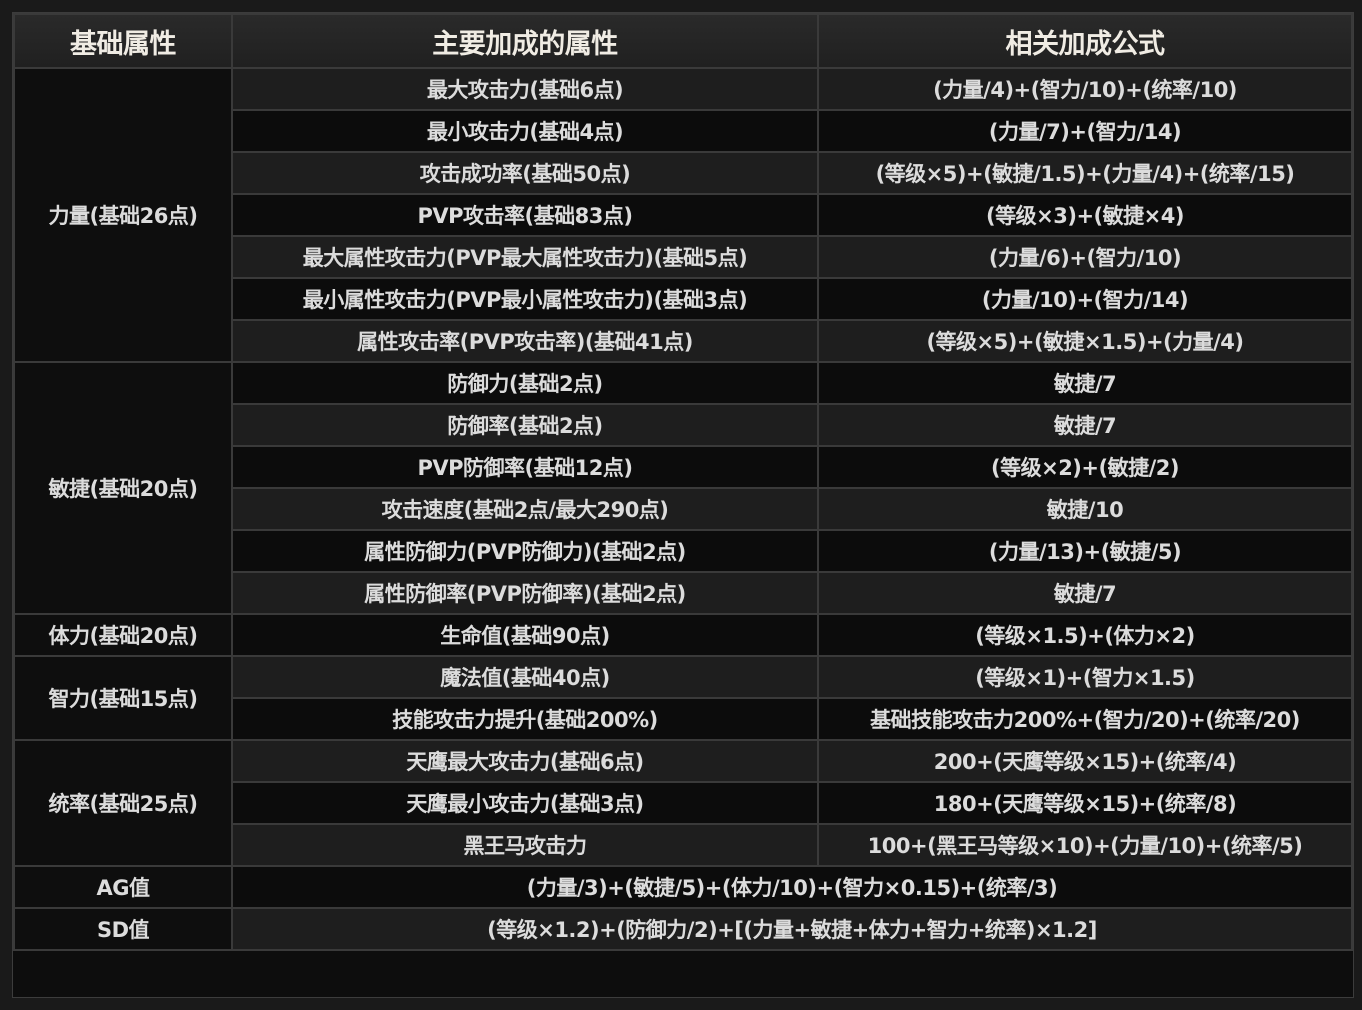  Describe the element at coordinates (525, 89) in the screenshot. I see `bonus-attribute-cell: 最大攻击力(基础6点)` at that location.